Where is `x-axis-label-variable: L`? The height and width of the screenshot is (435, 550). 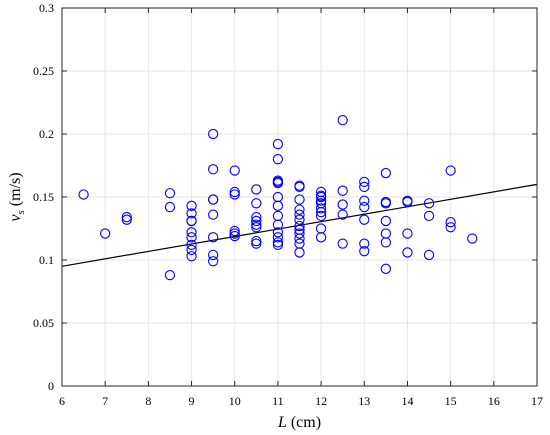
x-axis-label-variable: L is located at coordinates (282, 422).